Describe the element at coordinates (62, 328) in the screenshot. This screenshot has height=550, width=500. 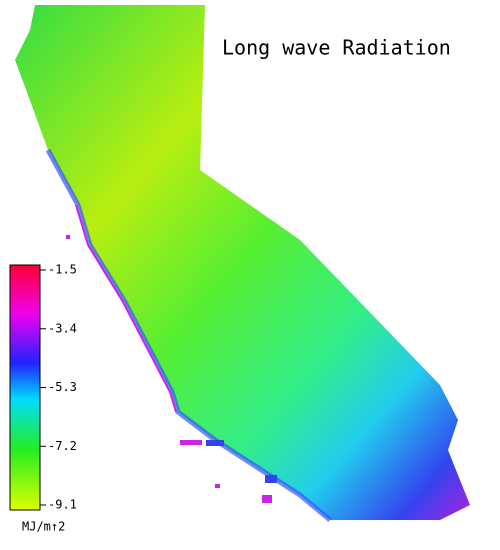
I see `colorbar-tick-label: -3.4` at that location.